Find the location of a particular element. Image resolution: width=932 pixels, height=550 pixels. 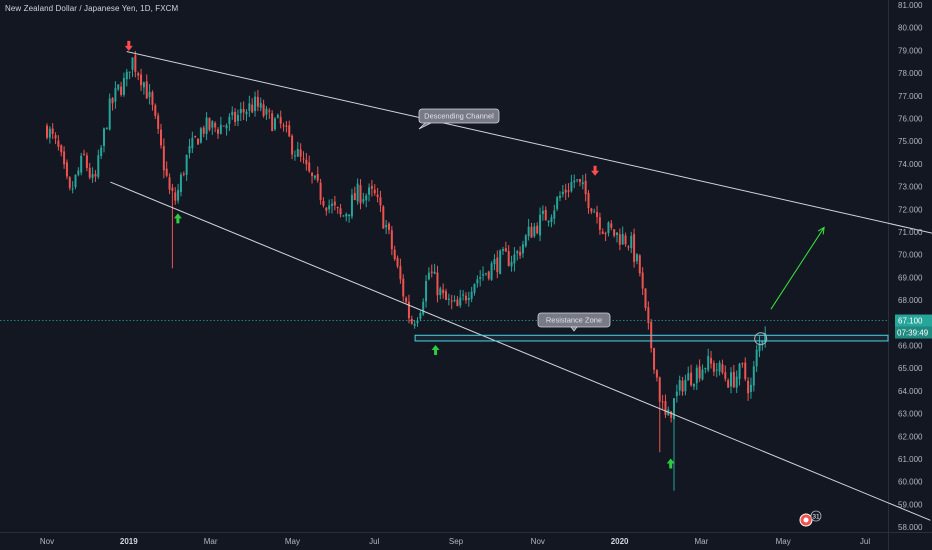

price-tick-label: 65.000 is located at coordinates (910, 368).